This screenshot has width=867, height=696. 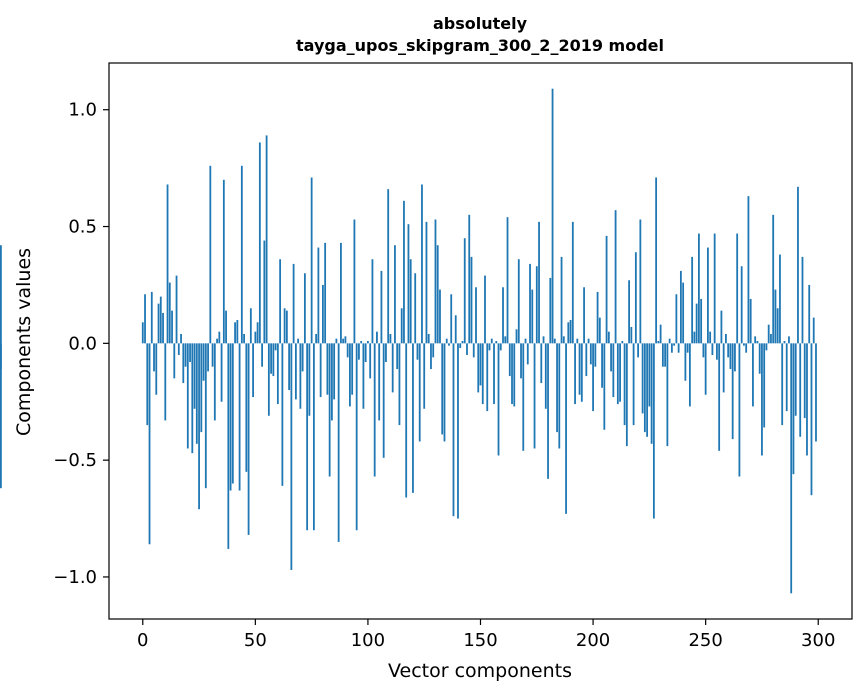 What do you see at coordinates (593, 640) in the screenshot?
I see `x-tick-label: 200` at bounding box center [593, 640].